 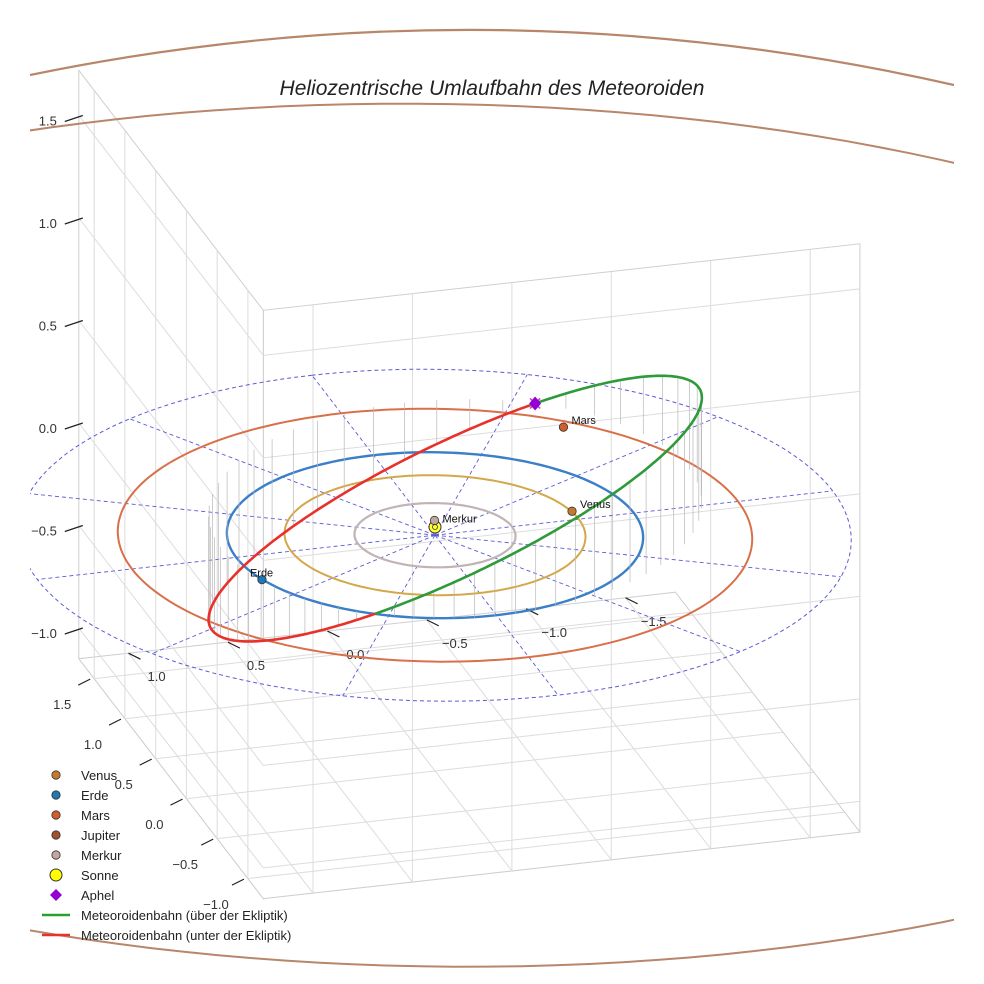 What do you see at coordinates (563, 427) in the screenshot?
I see `planet-mars` at bounding box center [563, 427].